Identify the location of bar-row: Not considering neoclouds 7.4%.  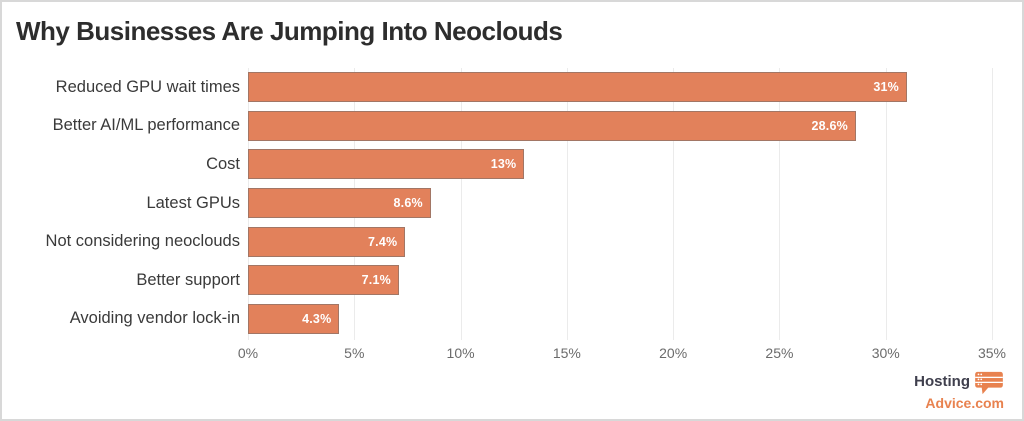
(501, 241).